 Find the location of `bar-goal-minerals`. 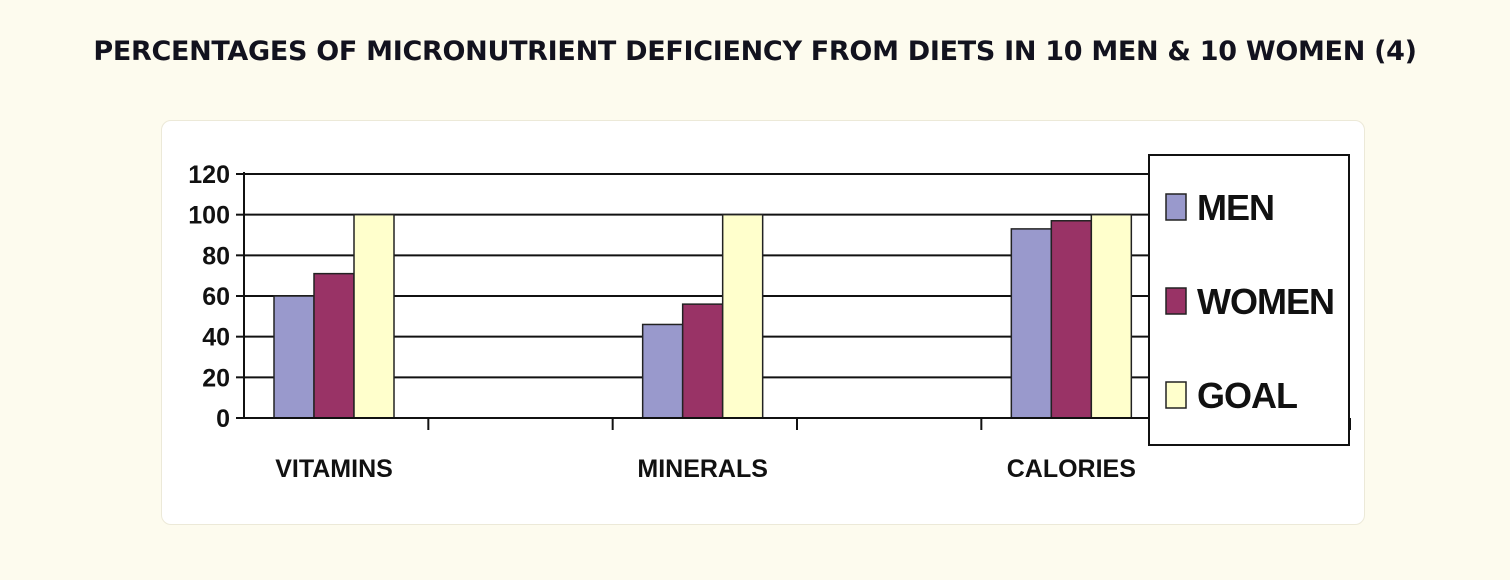

bar-goal-minerals is located at coordinates (742, 316).